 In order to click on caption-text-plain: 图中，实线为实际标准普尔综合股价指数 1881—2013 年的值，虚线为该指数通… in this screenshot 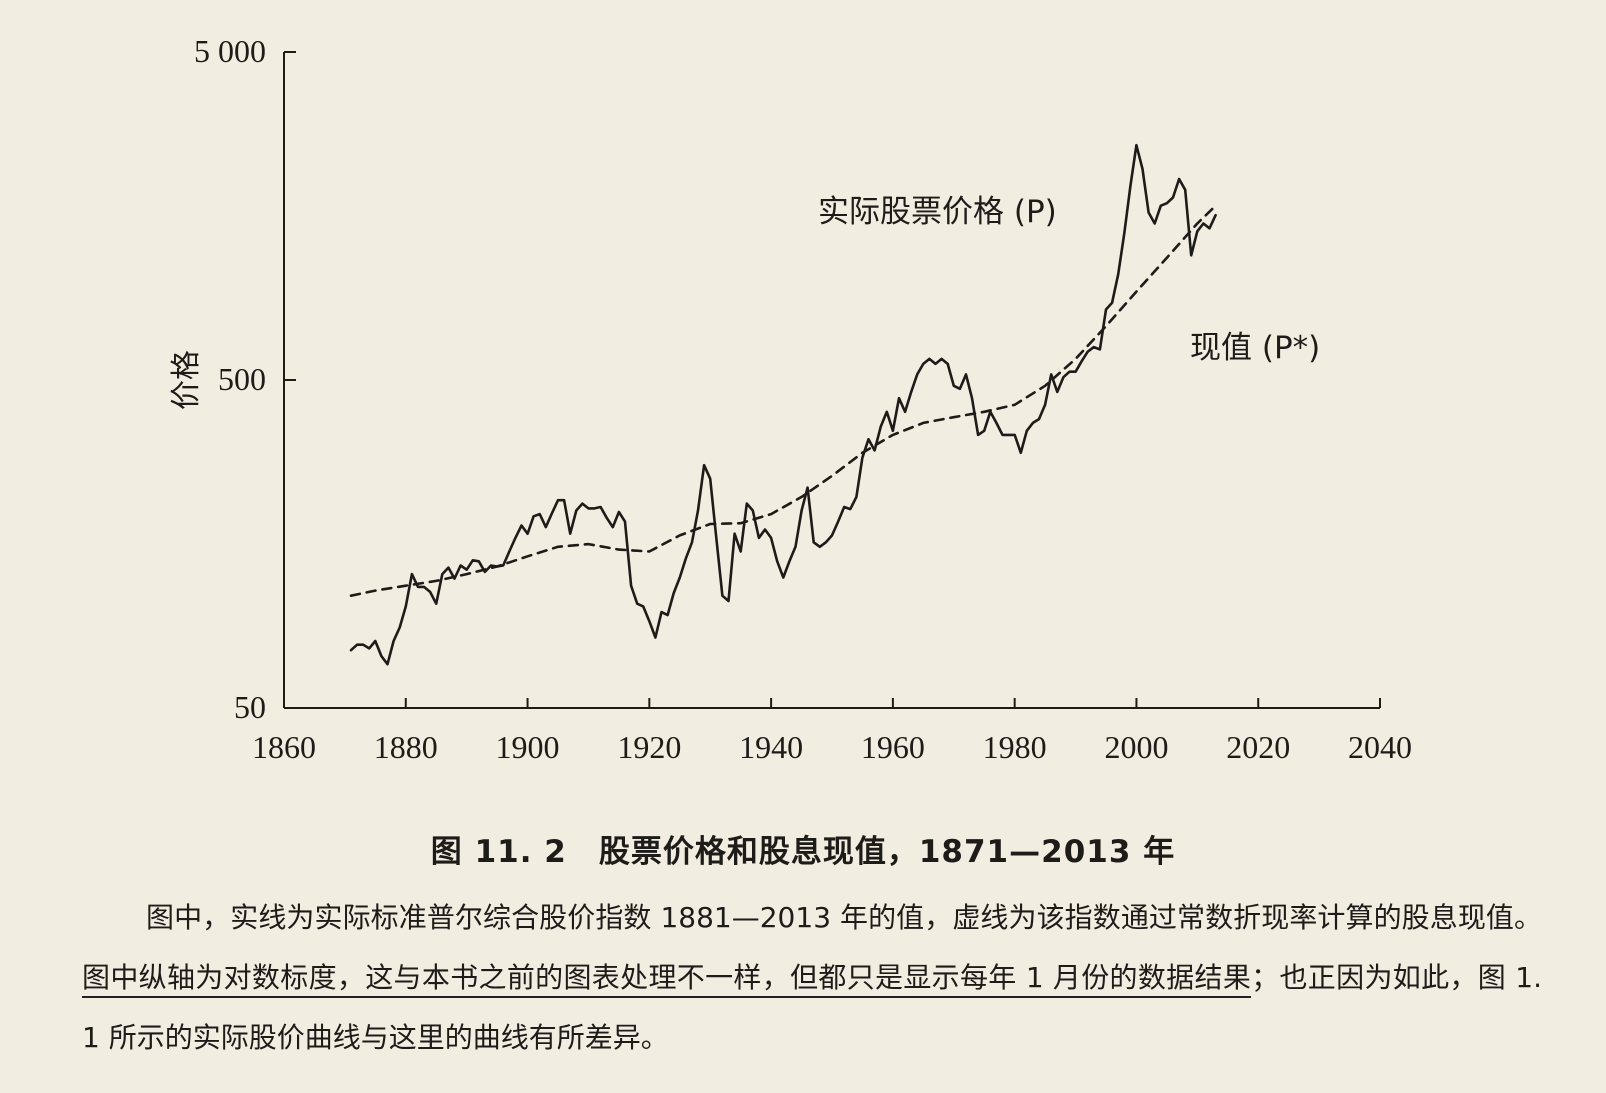, I will do `click(844, 917)`.